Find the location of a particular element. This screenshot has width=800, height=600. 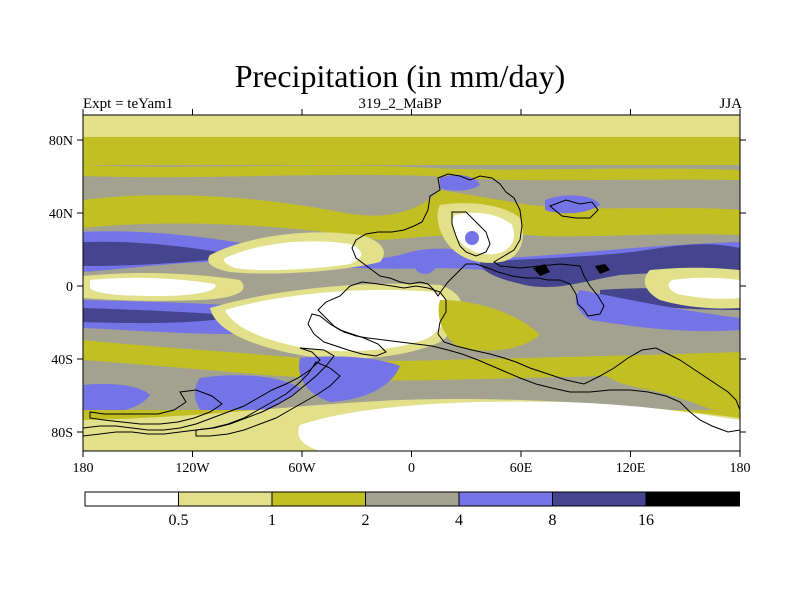

dry-zone-south-white is located at coordinates (337, 321).